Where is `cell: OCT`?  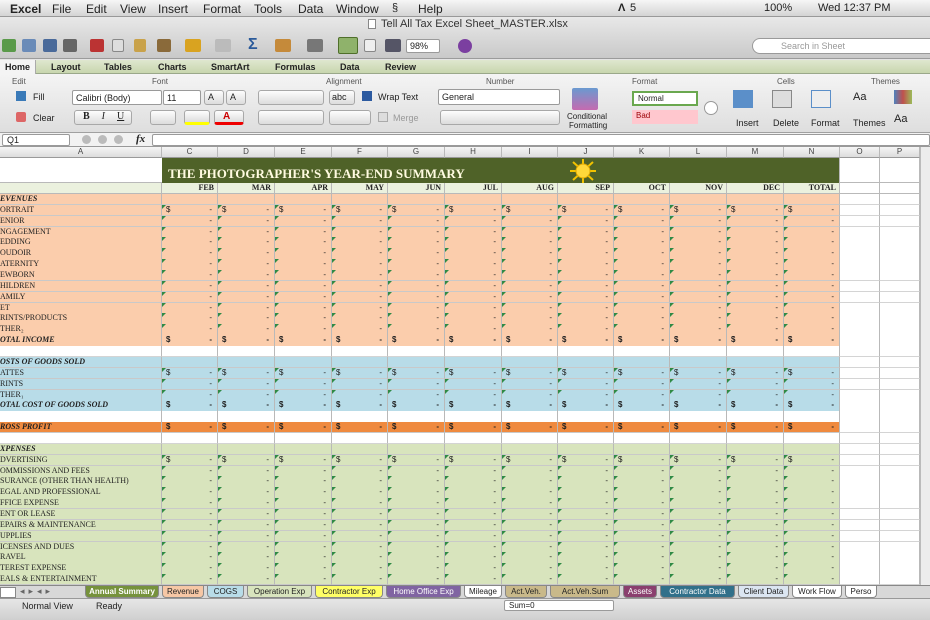 cell: OCT is located at coordinates (642, 188).